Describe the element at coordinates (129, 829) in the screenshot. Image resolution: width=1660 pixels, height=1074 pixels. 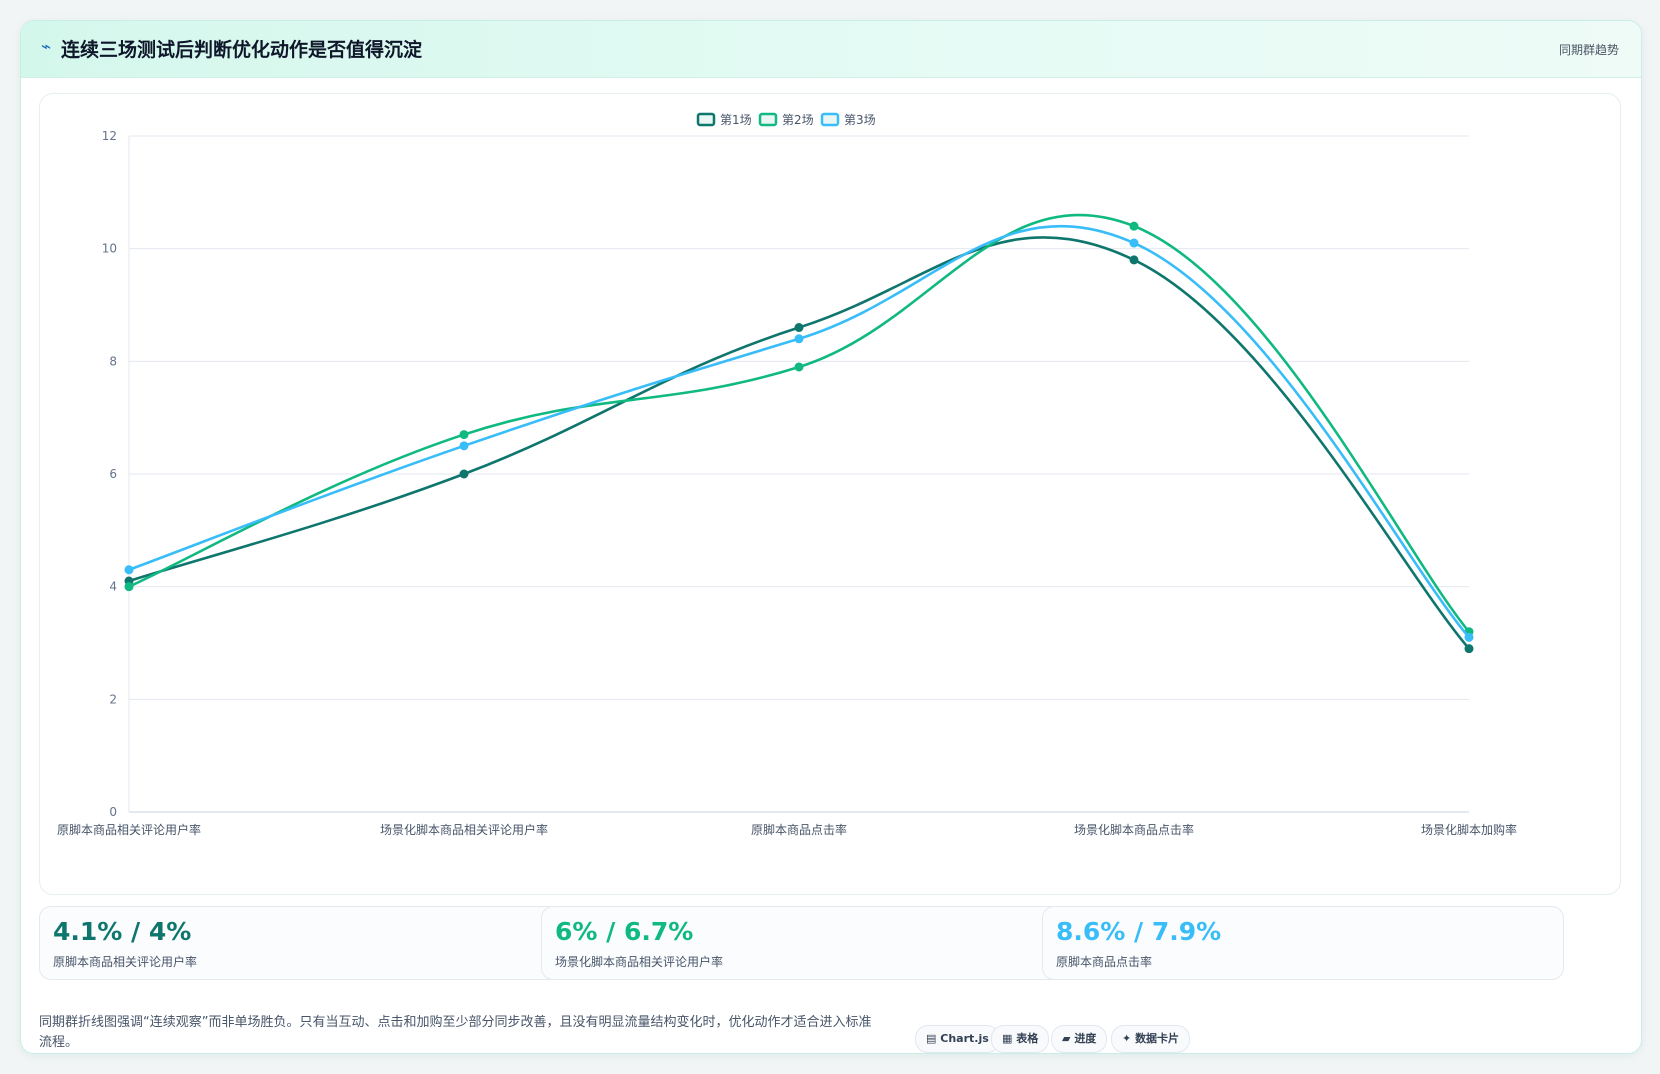
I see `x-tick-label: 原脚本商品相关评论用户率` at that location.